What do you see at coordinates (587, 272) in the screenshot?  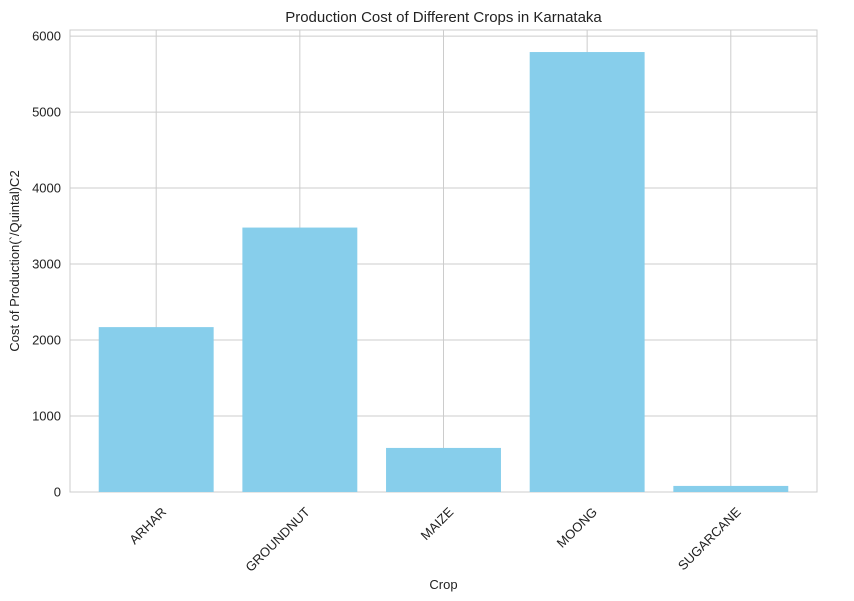 I see `bar-moong` at bounding box center [587, 272].